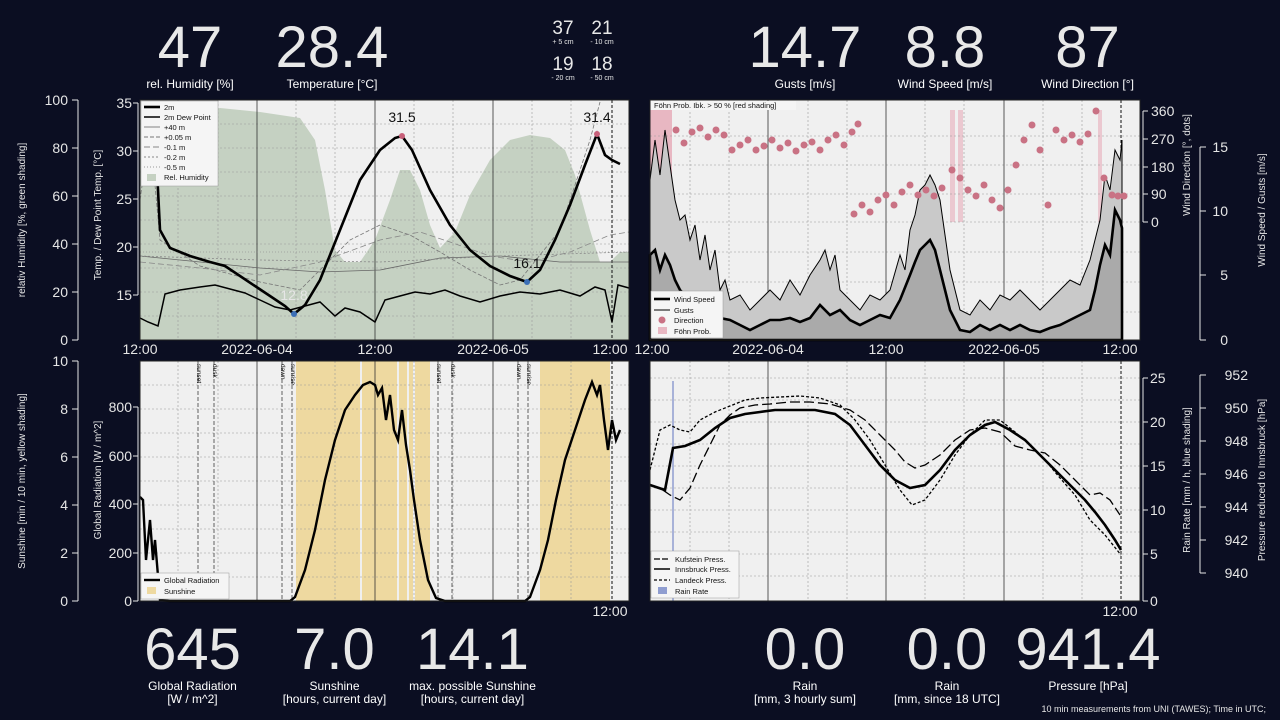 This screenshot has height=720, width=1280. What do you see at coordinates (121, 456) in the screenshot?
I see `radiation-tick: 600` at bounding box center [121, 456].